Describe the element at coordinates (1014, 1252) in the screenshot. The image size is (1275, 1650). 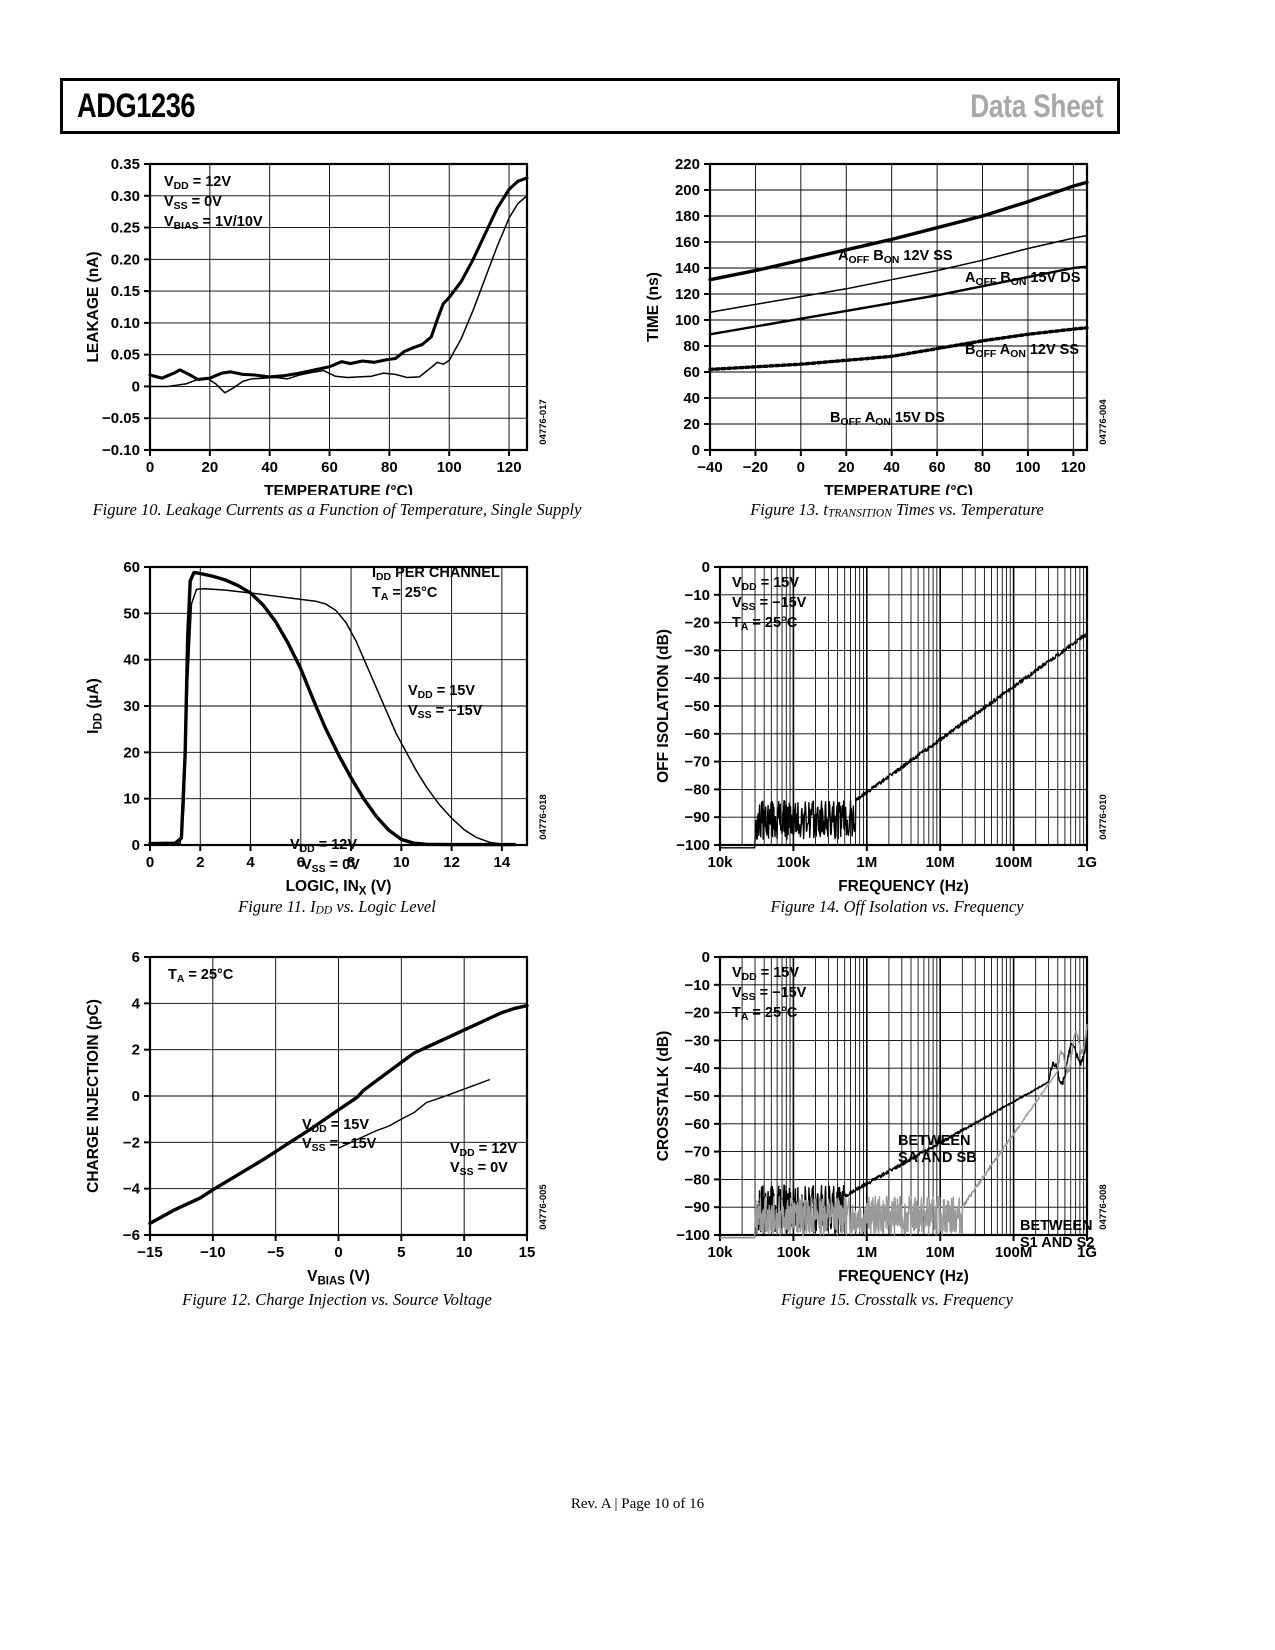
I see `svg-text: 100M` at that location.